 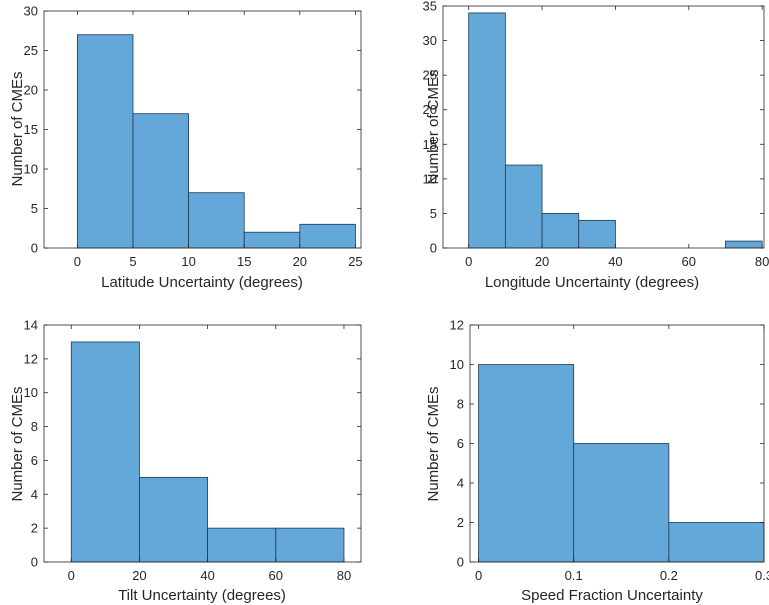 What do you see at coordinates (188, 261) in the screenshot?
I see `x-tick-label: 10` at bounding box center [188, 261].